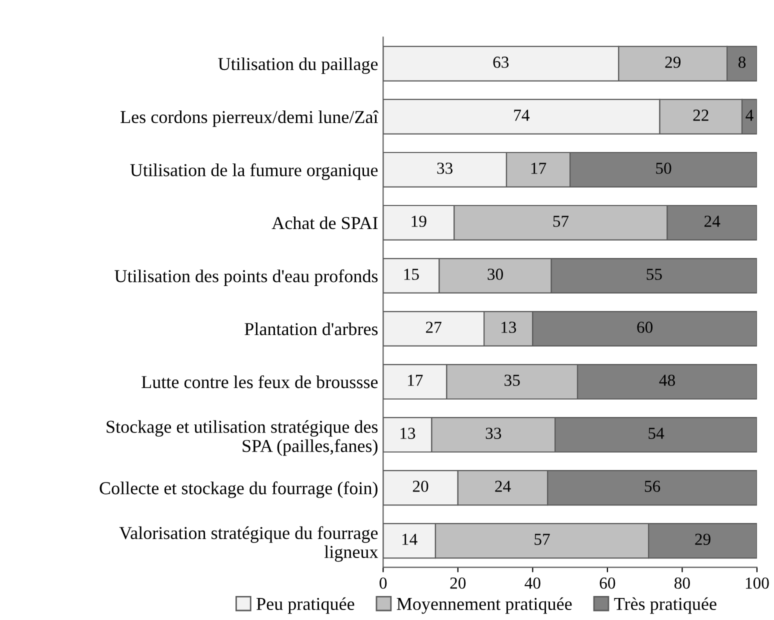 The width and height of the screenshot is (774, 620). I want to click on data-label: 4, so click(750, 115).